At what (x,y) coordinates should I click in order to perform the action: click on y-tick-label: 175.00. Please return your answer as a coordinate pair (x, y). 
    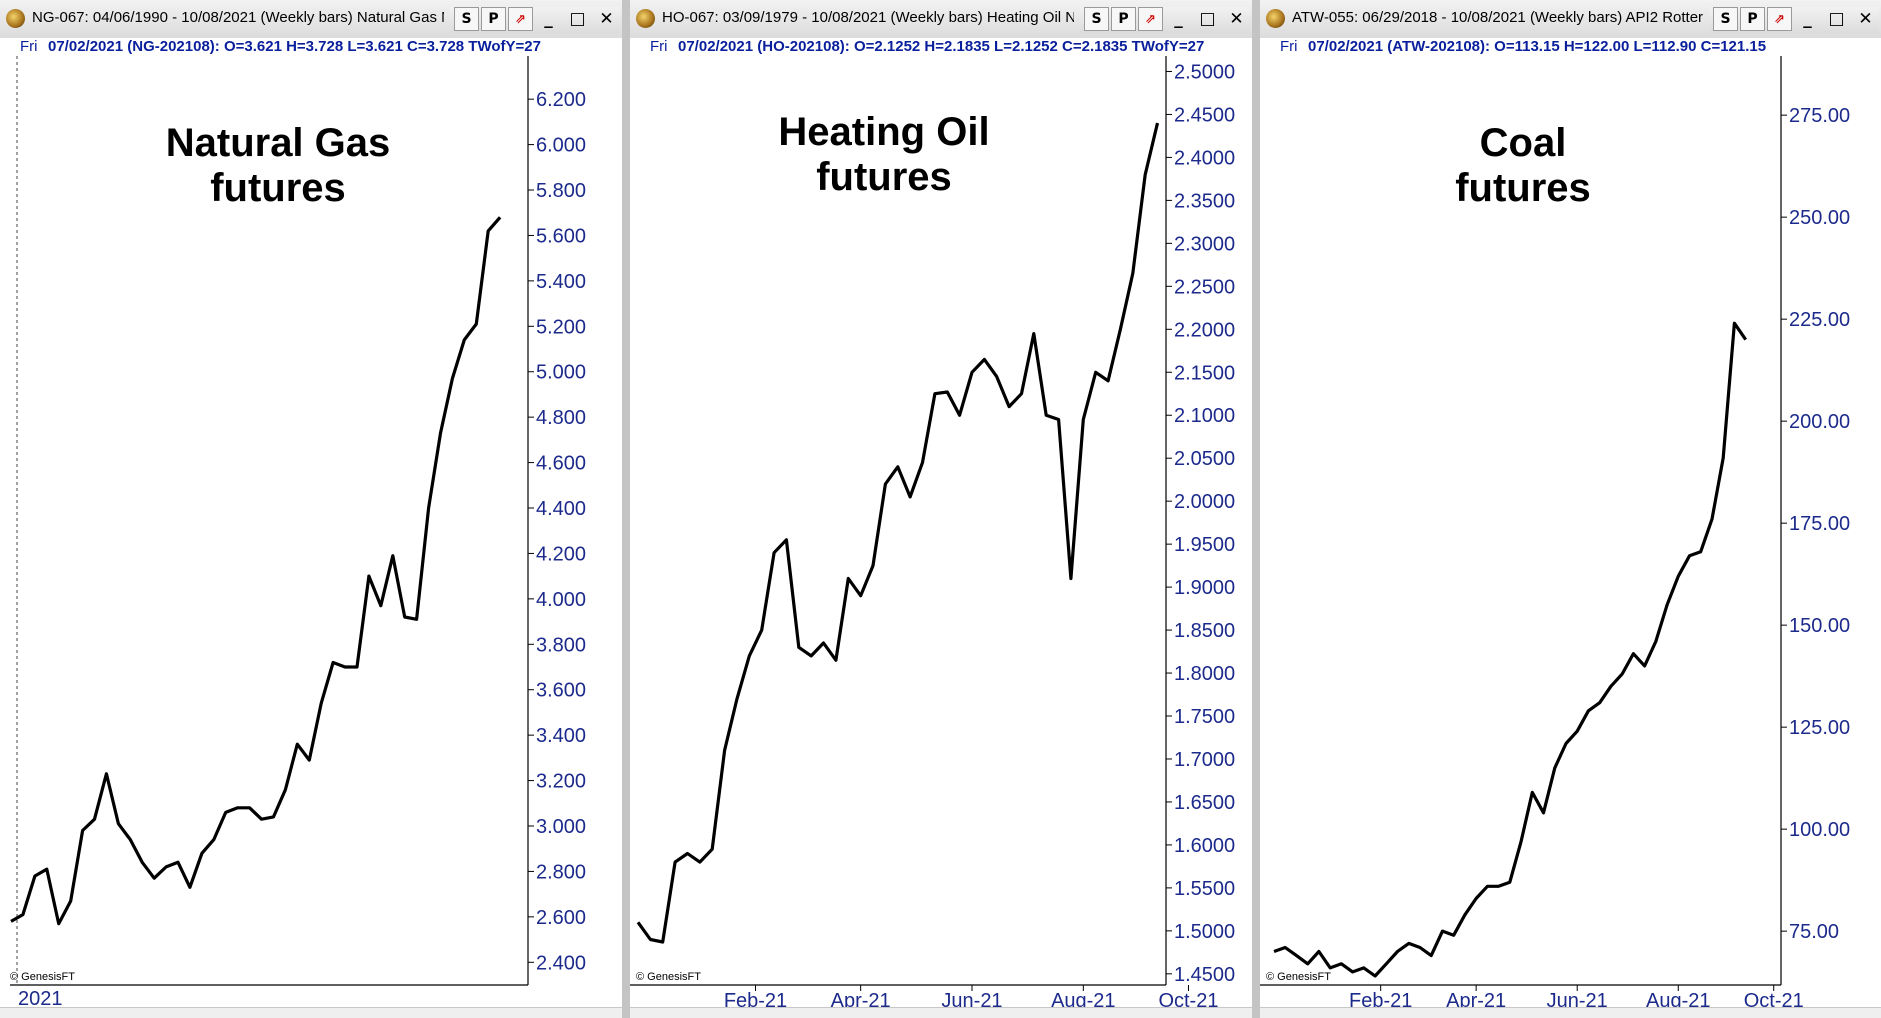
    Looking at the image, I should click on (1819, 524).